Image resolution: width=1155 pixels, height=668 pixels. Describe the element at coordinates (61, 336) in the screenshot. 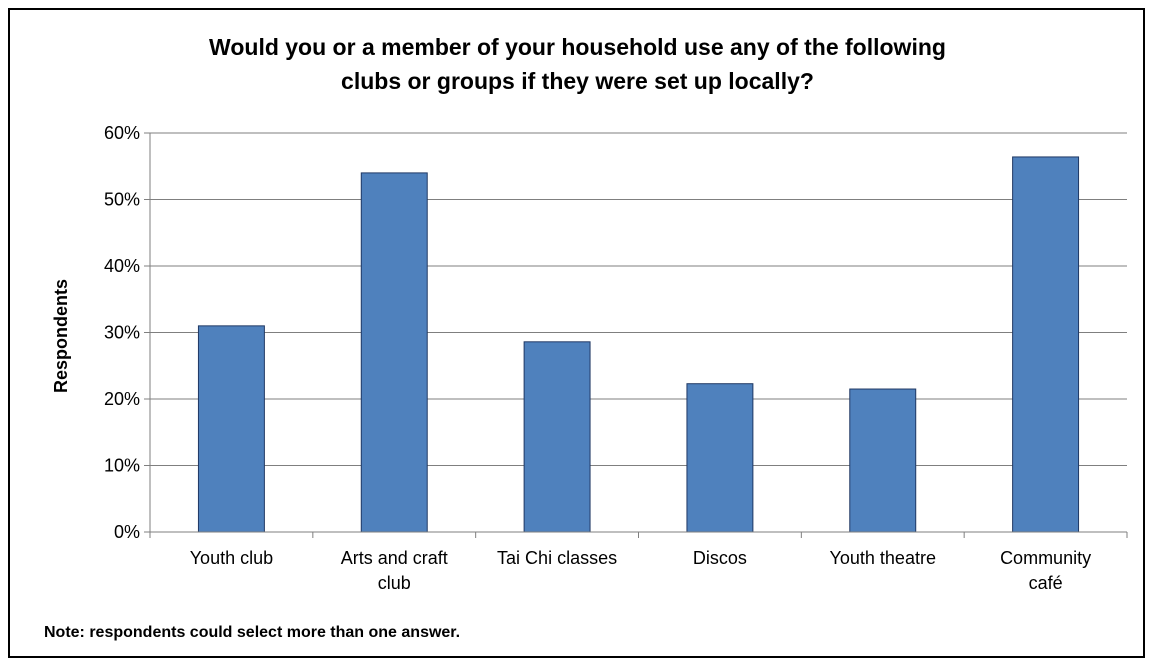

I see `y-axis-label: Respondents` at that location.